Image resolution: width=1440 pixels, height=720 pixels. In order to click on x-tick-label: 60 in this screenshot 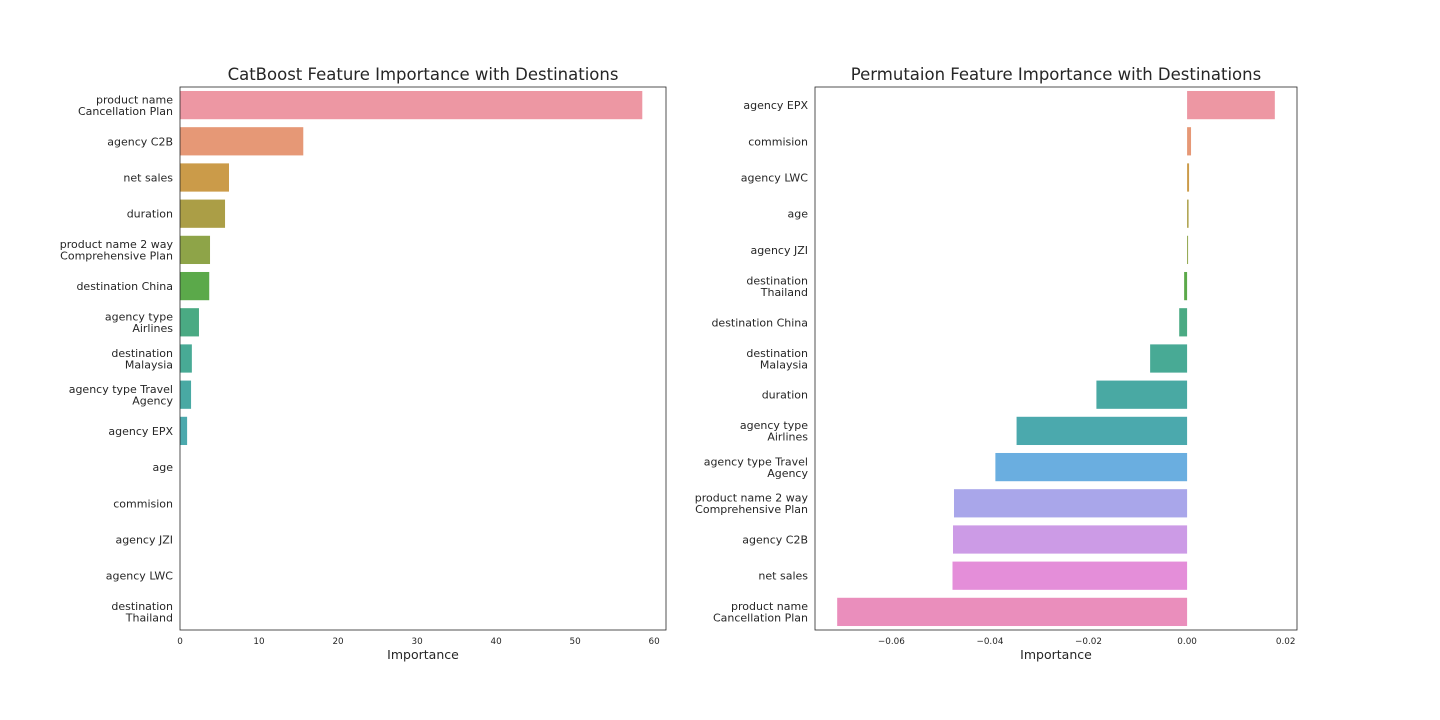, I will do `click(655, 642)`.